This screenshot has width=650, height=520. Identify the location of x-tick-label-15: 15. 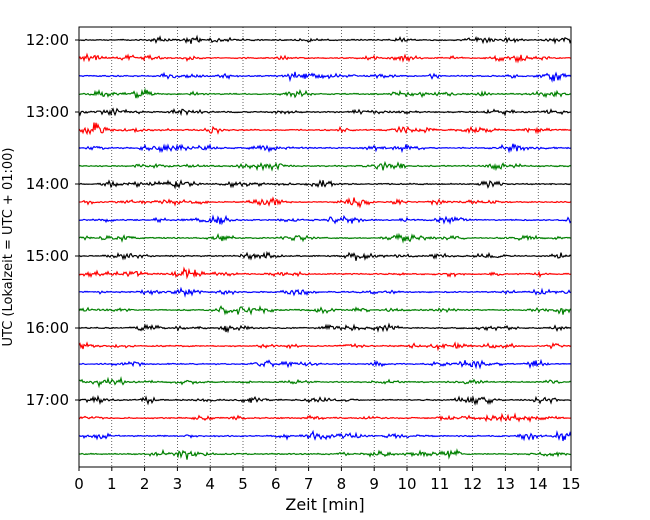
(570, 484).